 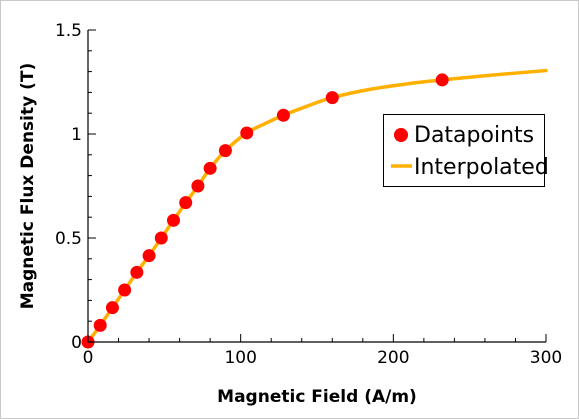 I want to click on y-tick-label: 1.5, so click(x=68, y=31).